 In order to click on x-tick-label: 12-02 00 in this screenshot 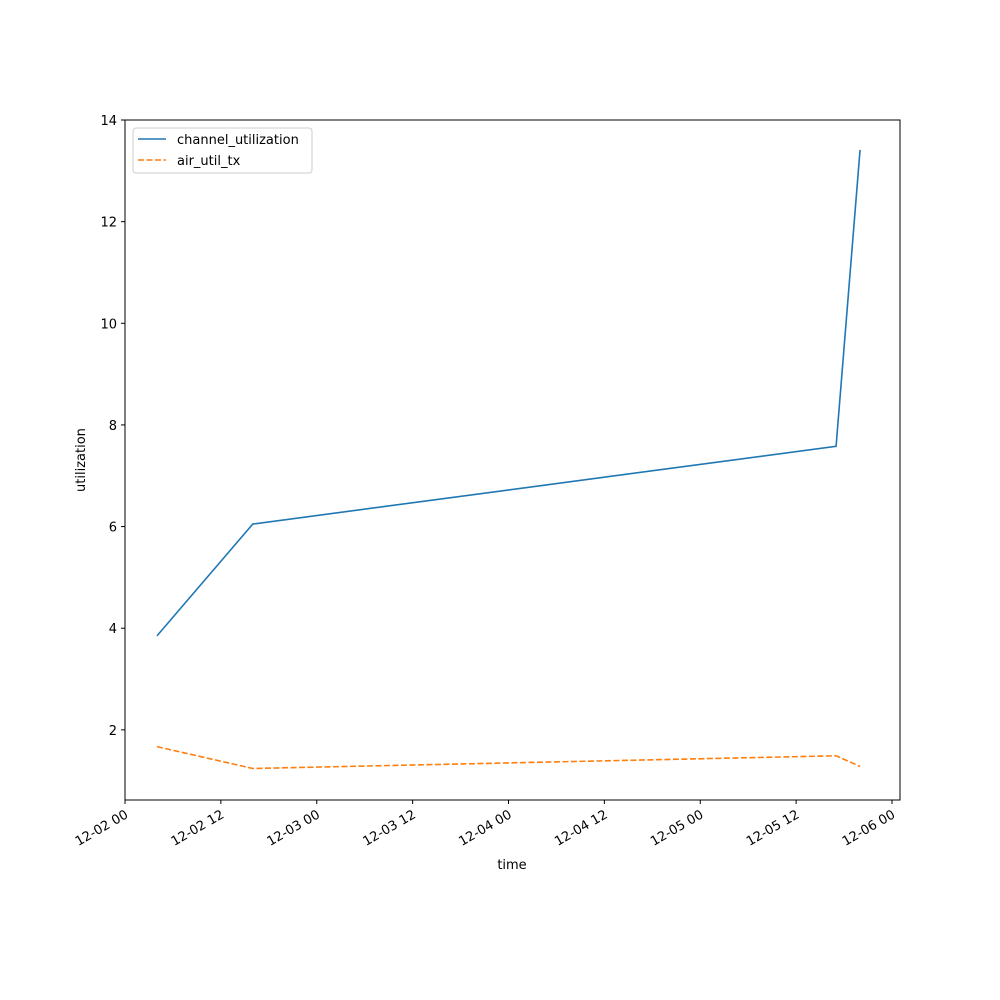, I will do `click(102, 828)`.